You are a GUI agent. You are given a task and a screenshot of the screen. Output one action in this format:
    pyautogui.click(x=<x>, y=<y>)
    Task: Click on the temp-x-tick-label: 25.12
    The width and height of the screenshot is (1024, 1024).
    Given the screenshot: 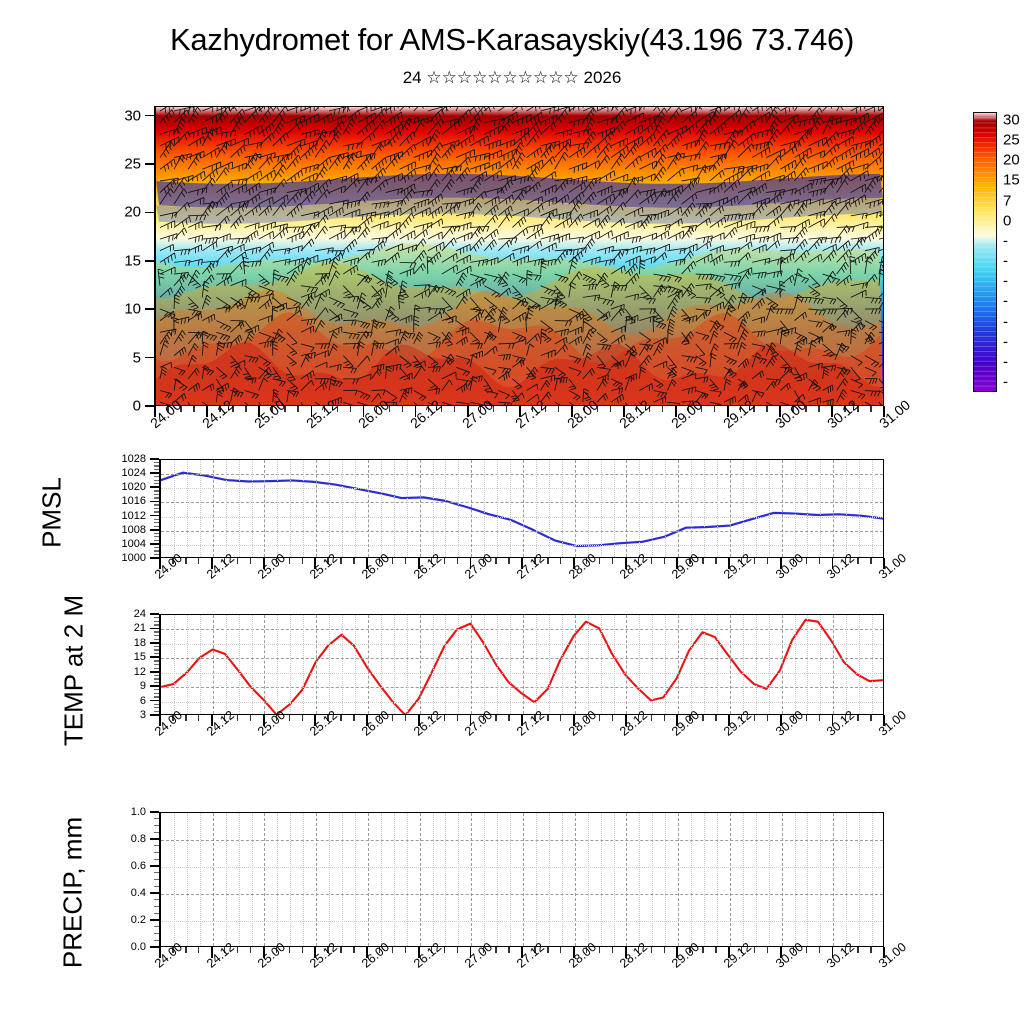 What is the action you would take?
    pyautogui.click(x=324, y=723)
    